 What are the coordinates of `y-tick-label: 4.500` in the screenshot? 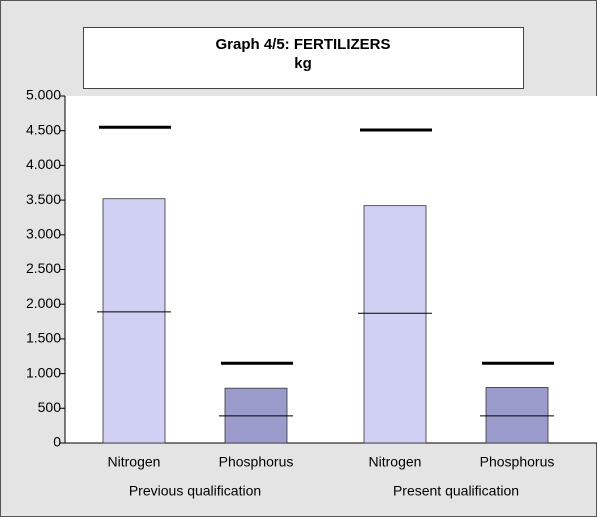 It's located at (43, 129).